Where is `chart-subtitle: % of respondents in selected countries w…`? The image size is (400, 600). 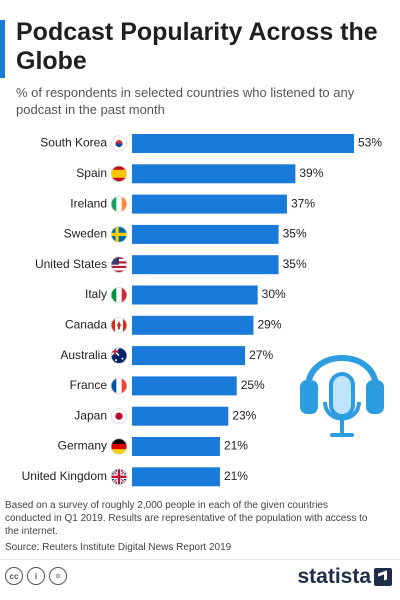 chart-subtitle: % of respondents in selected countries w… is located at coordinates (185, 101).